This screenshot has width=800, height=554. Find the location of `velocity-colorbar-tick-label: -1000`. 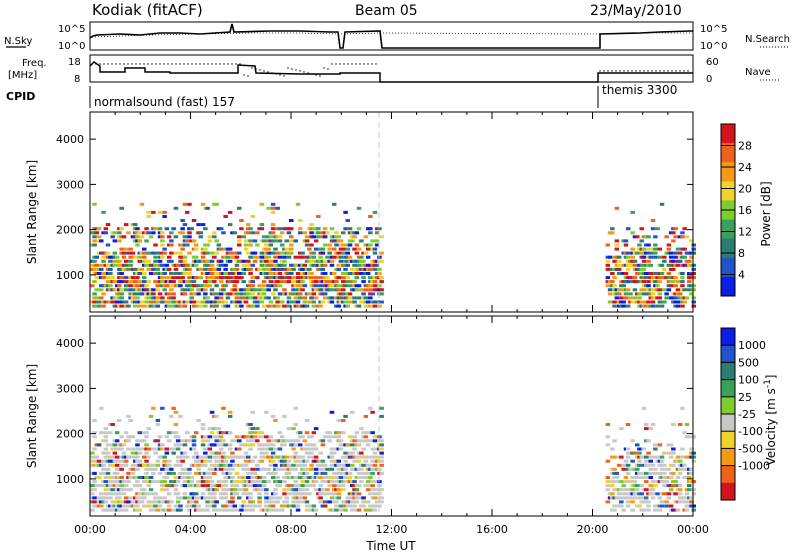

velocity-colorbar-tick-label: -1000 is located at coordinates (754, 466).